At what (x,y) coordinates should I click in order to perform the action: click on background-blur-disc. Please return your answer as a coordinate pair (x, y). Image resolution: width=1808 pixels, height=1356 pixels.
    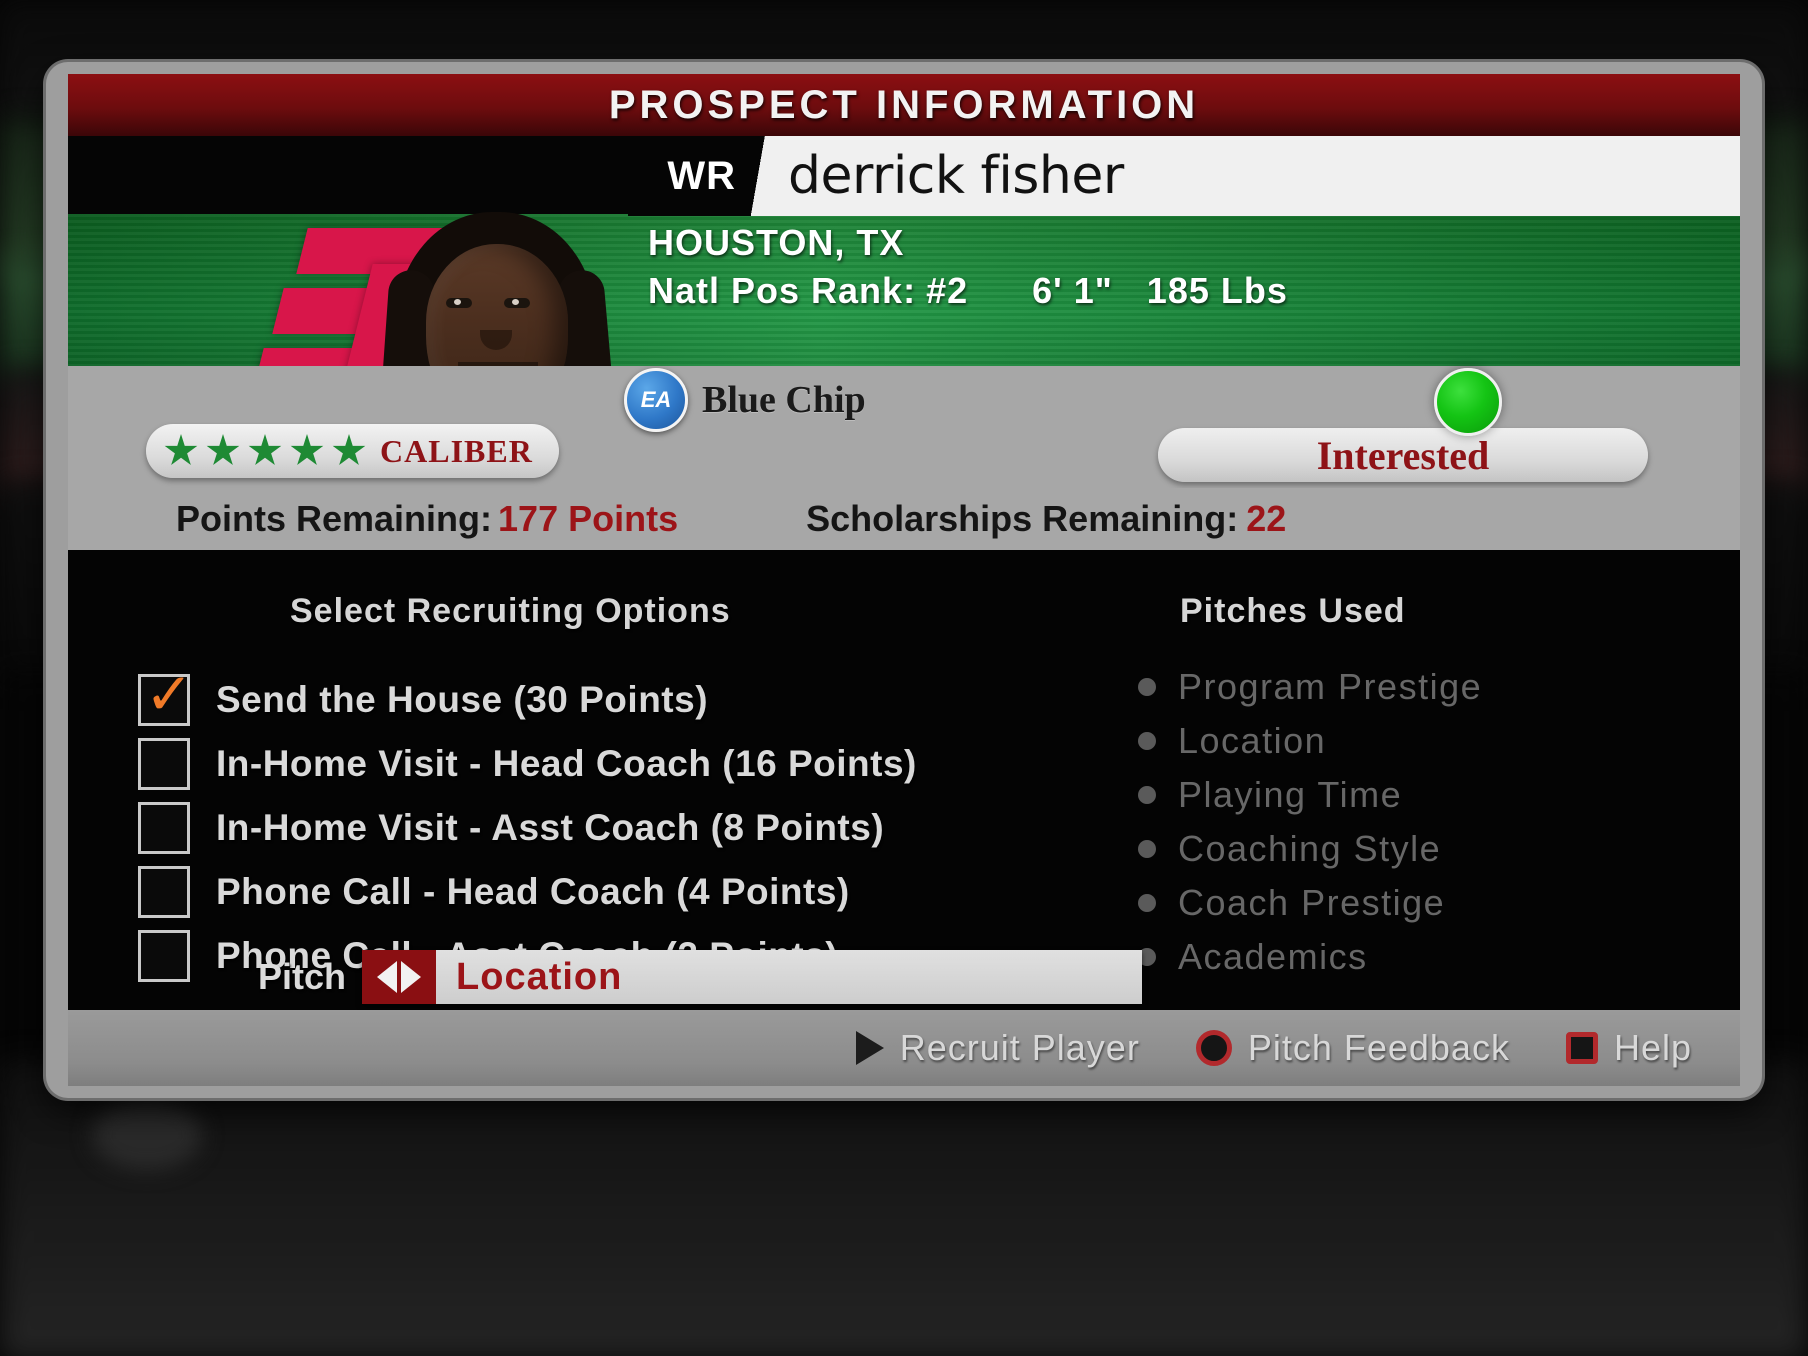
    Looking at the image, I should click on (147, 1135).